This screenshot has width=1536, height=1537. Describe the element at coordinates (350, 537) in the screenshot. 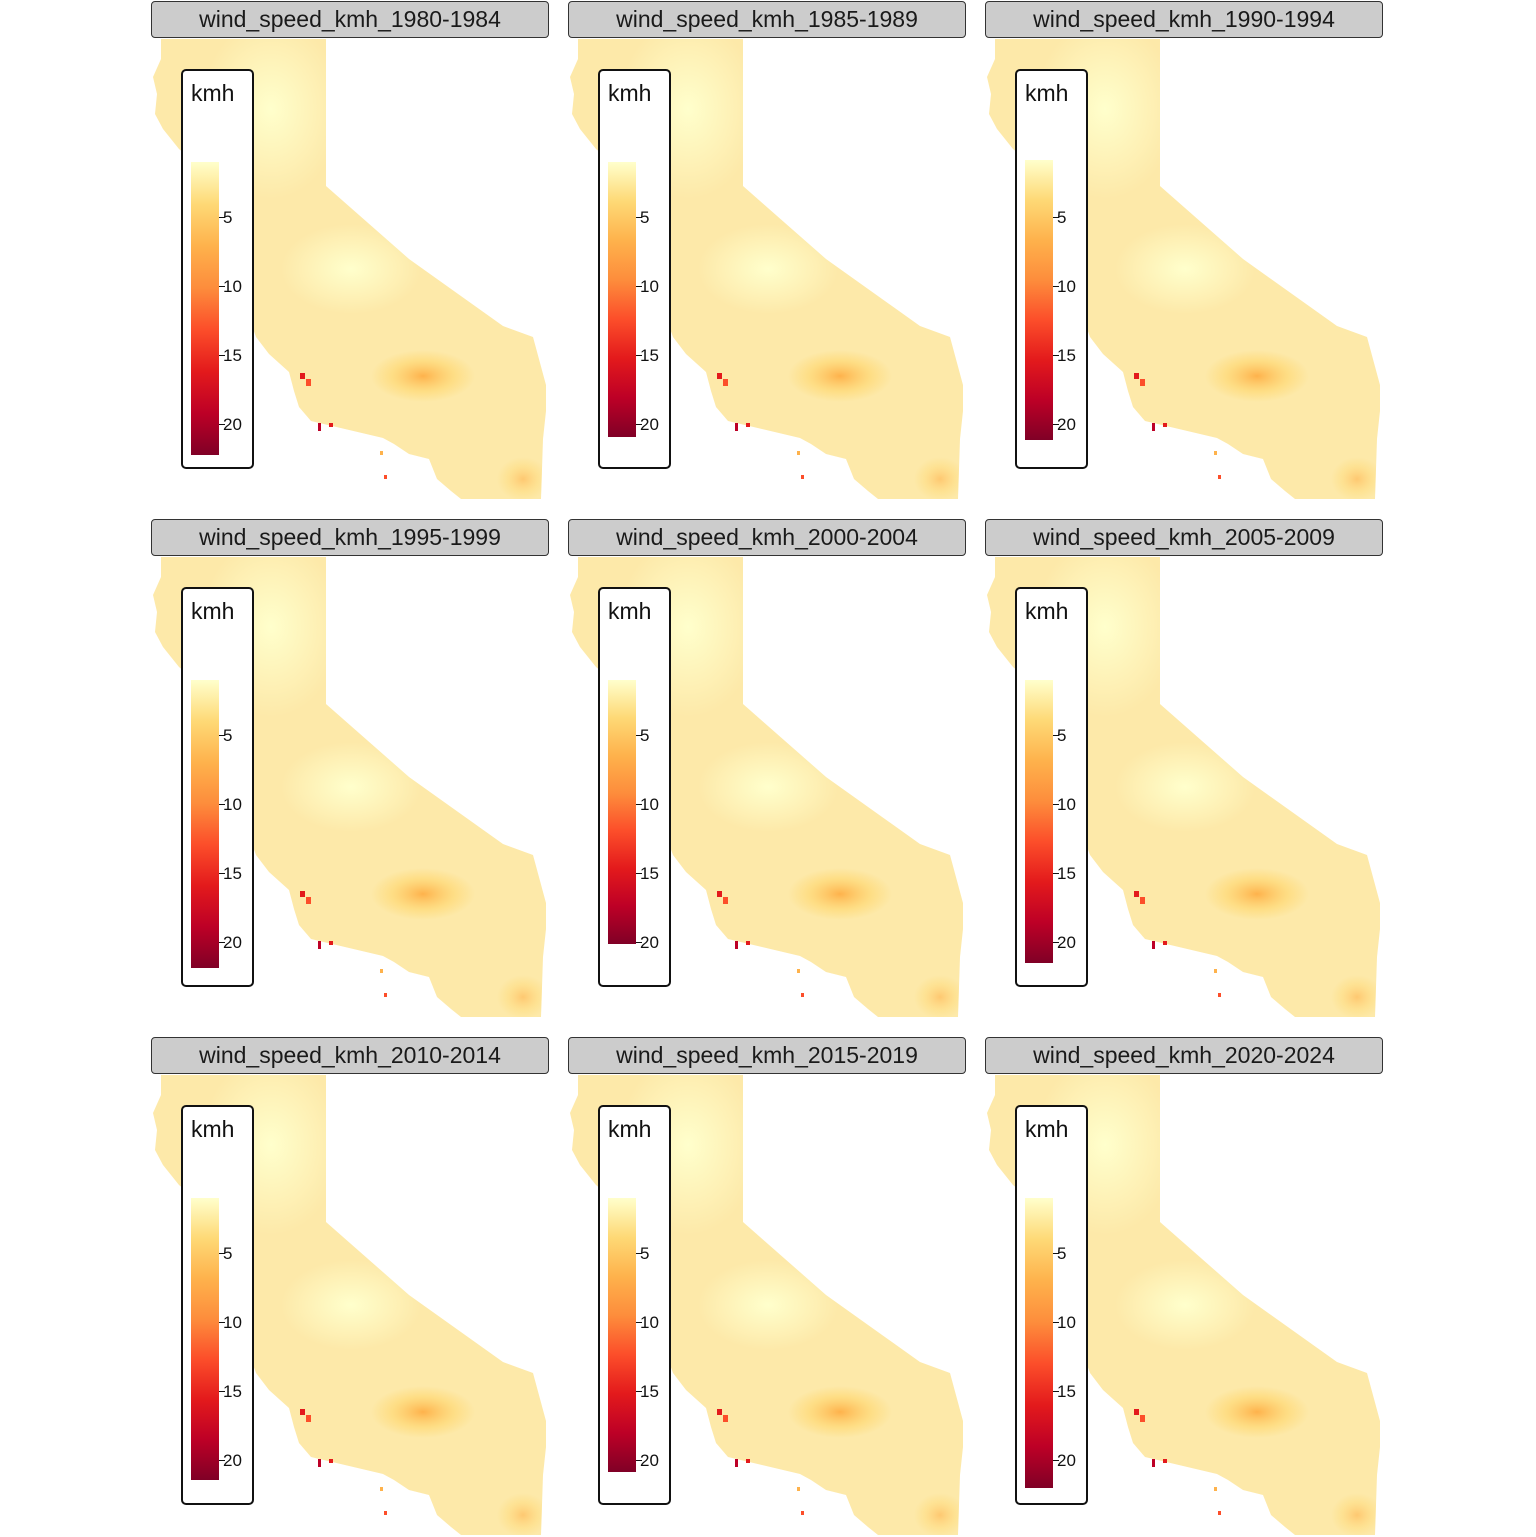

I see `panel-title: wind_speed_kmh_1995-1999` at that location.